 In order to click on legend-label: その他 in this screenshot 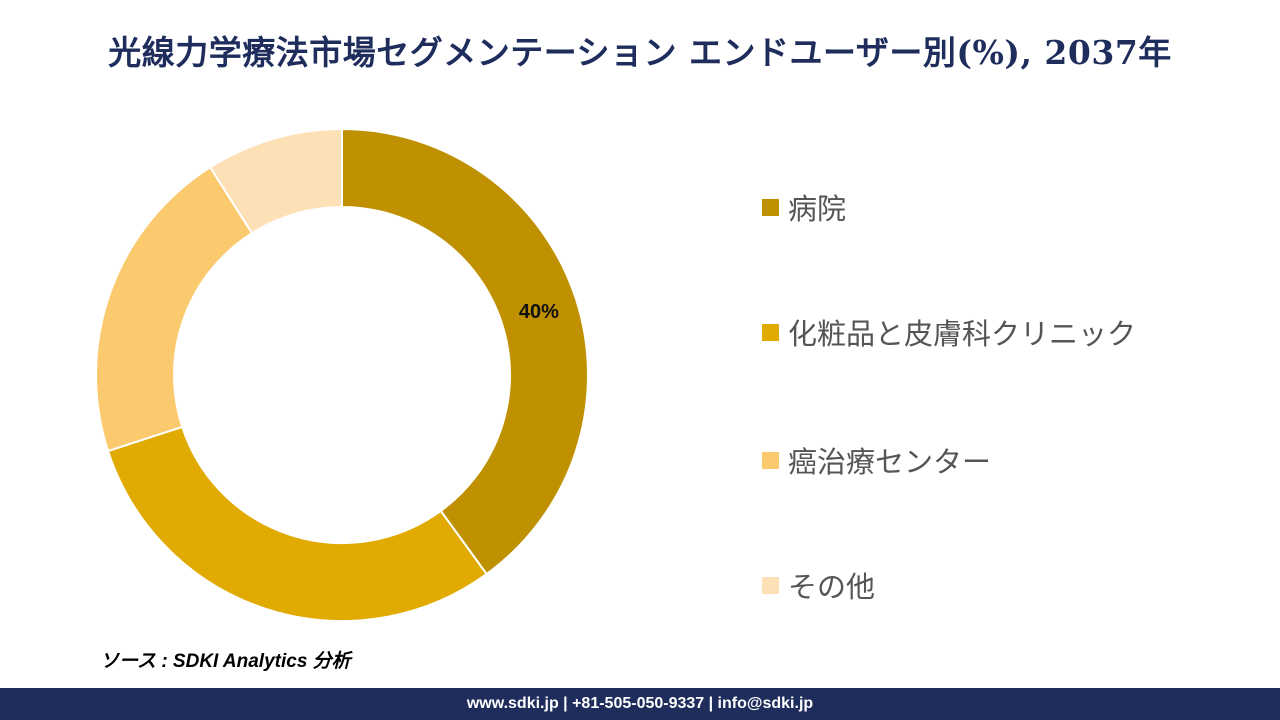, I will do `click(832, 587)`.